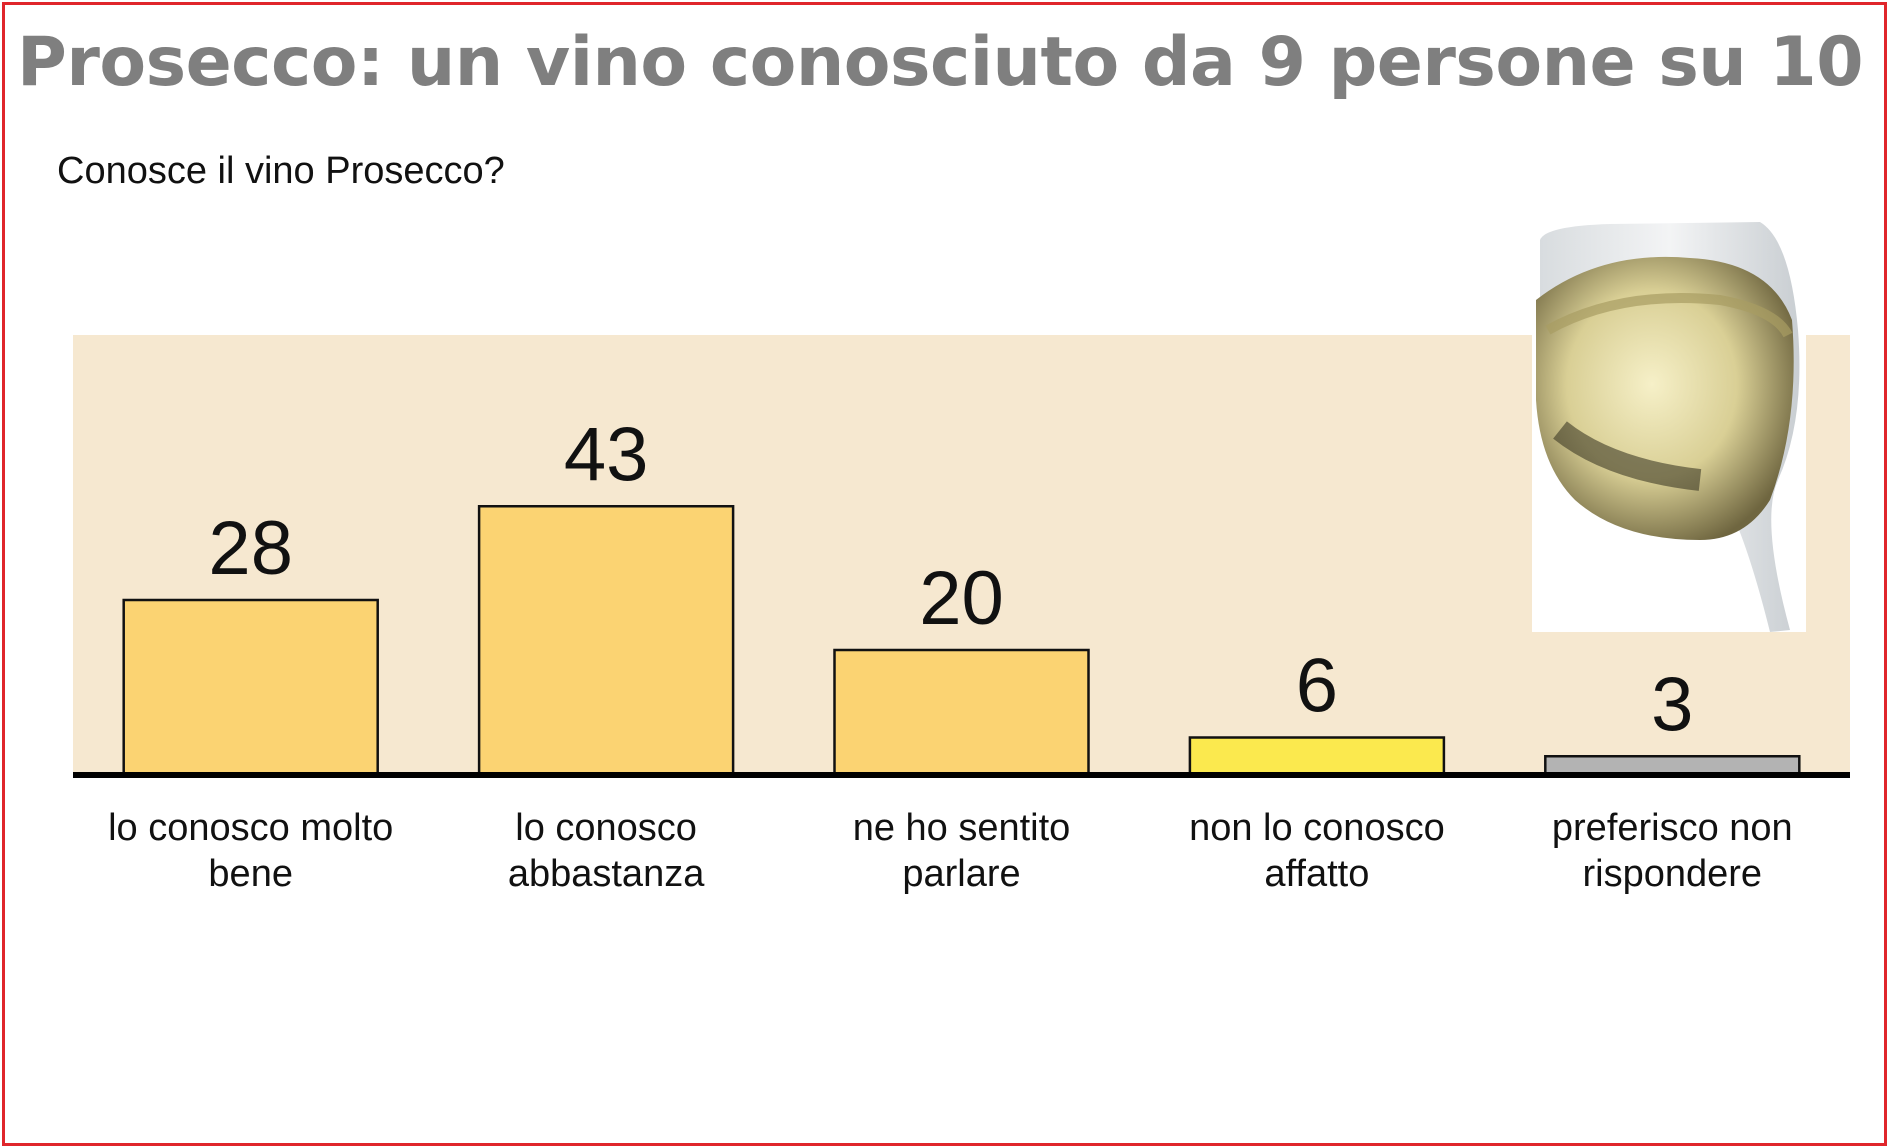  I want to click on data-label-2: 43, so click(606, 454).